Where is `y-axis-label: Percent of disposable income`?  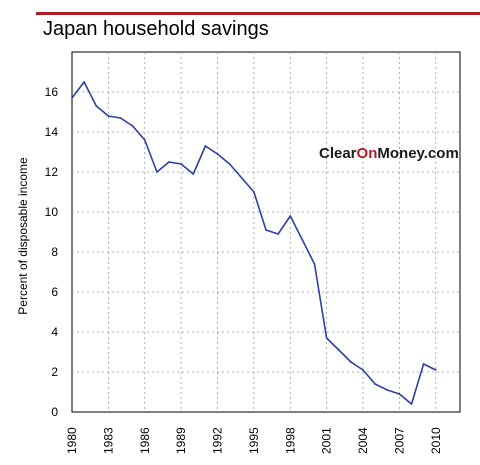
y-axis-label: Percent of disposable income is located at coordinates (23, 236).